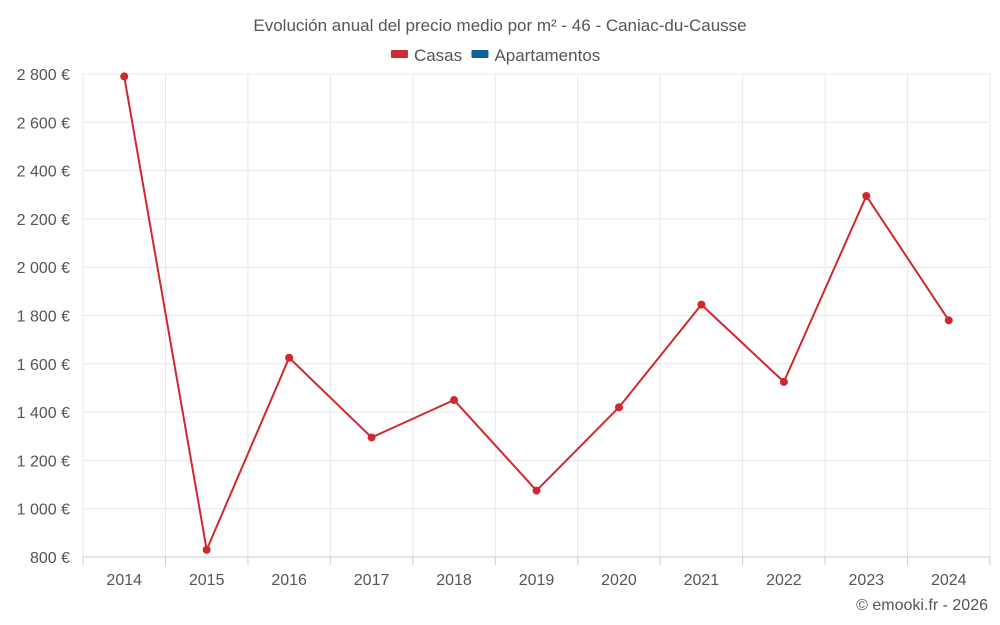 The height and width of the screenshot is (625, 1000). Describe the element at coordinates (372, 580) in the screenshot. I see `x-tick-label: 2017` at that location.